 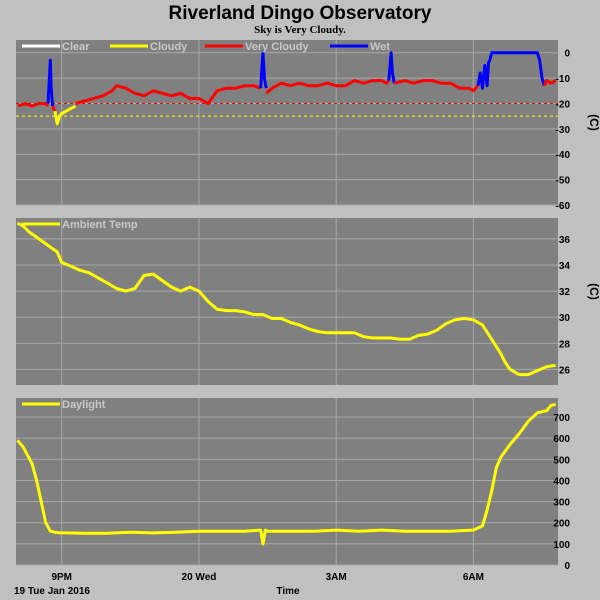 What do you see at coordinates (277, 47) in the screenshot?
I see `legend-label: Very Cloudy` at bounding box center [277, 47].